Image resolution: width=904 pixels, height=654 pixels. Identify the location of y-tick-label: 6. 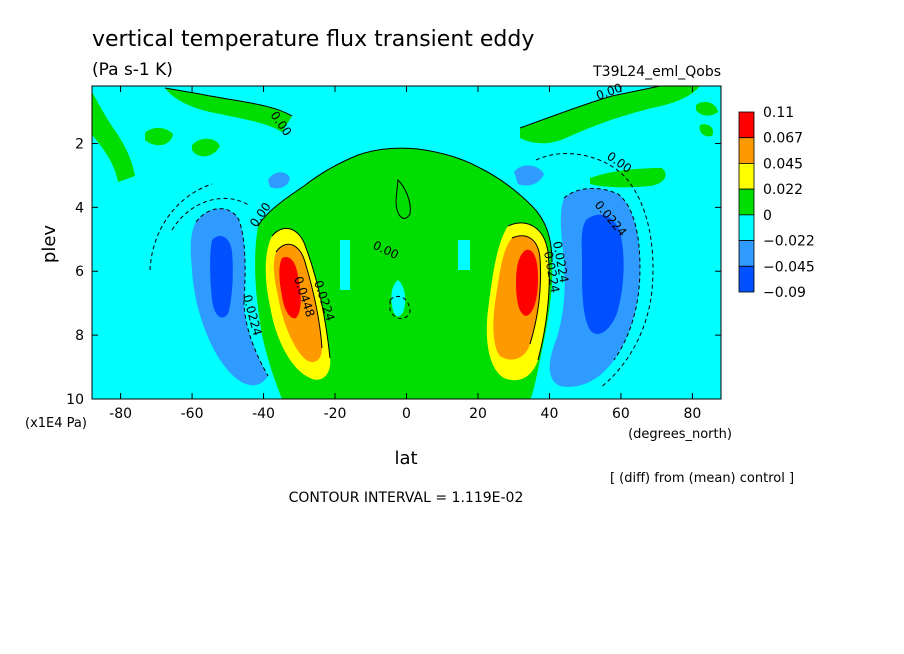
(79, 272).